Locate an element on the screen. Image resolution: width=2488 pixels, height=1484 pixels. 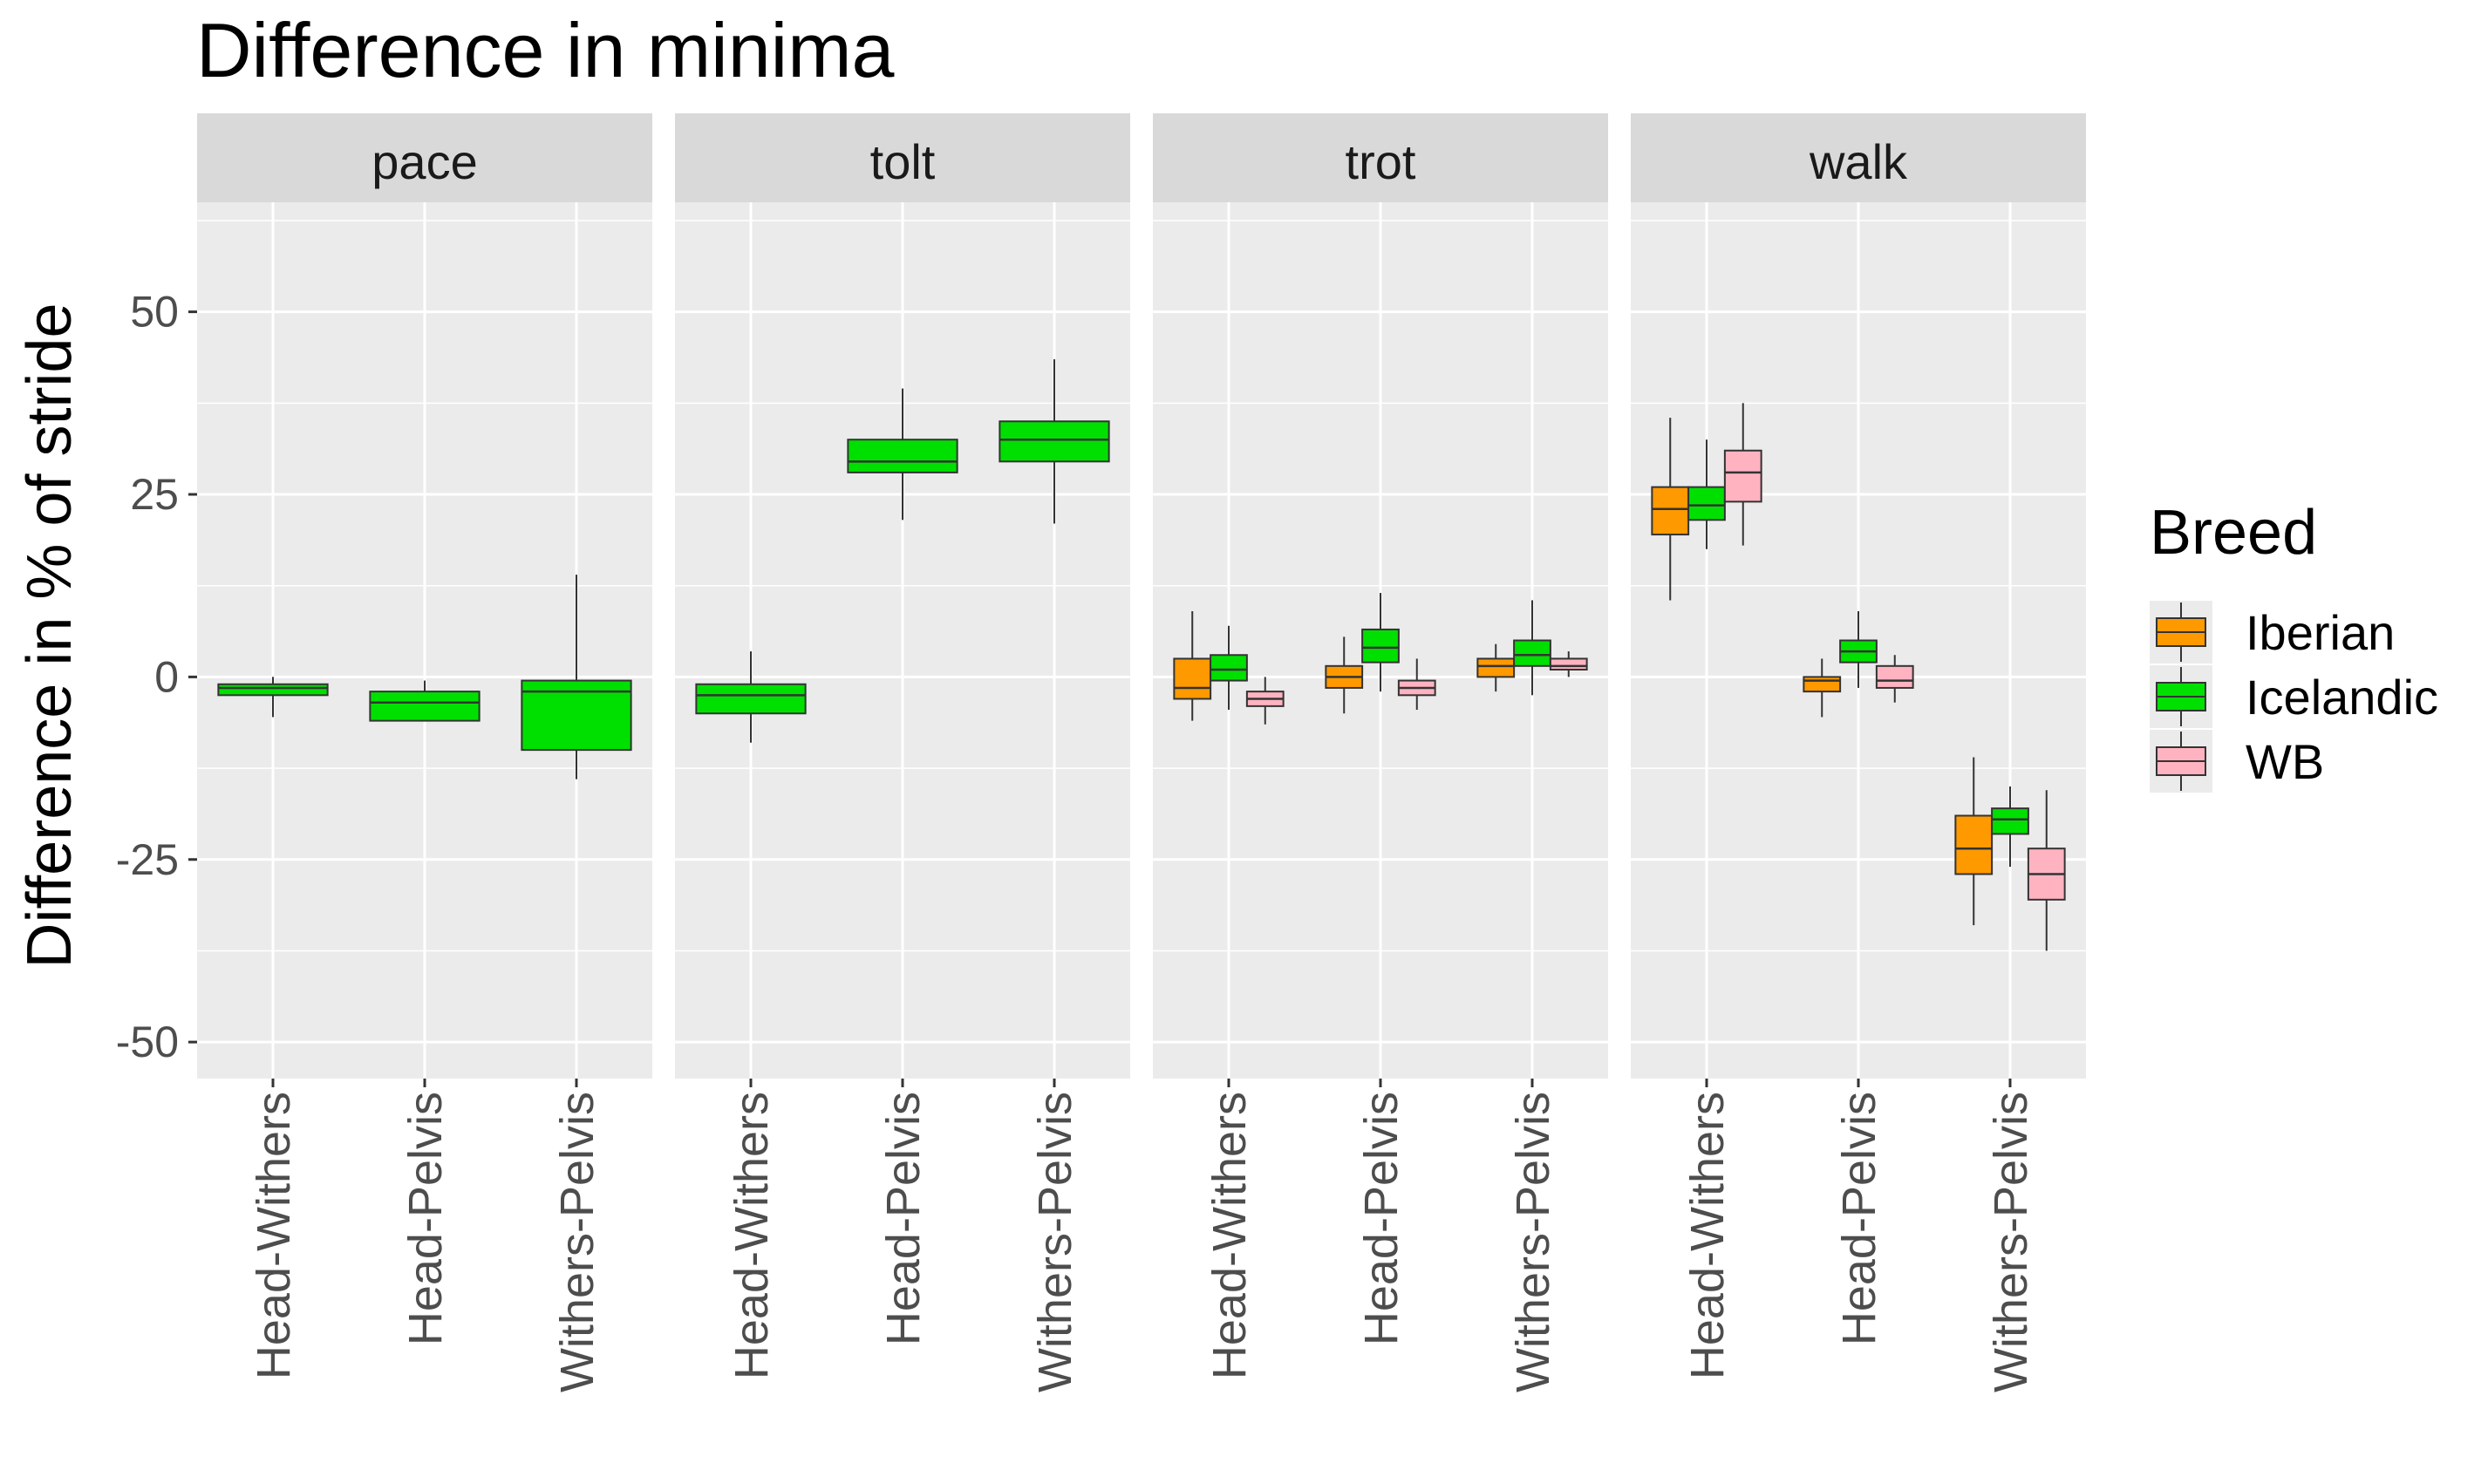
y-tick-label: 50 is located at coordinates (155, 312).